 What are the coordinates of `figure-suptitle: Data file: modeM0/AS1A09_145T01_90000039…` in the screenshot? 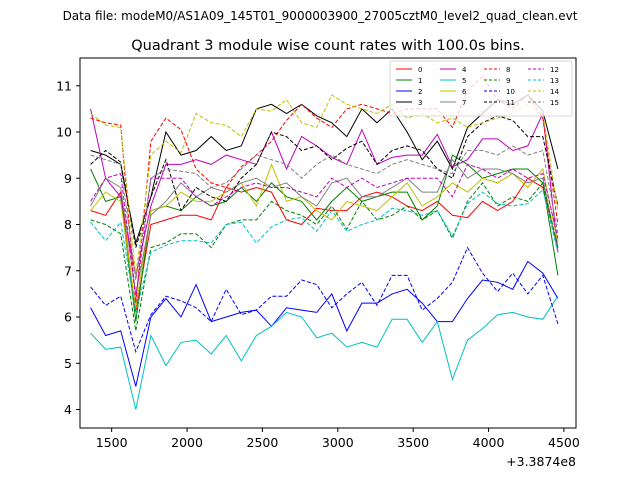 It's located at (320, 16).